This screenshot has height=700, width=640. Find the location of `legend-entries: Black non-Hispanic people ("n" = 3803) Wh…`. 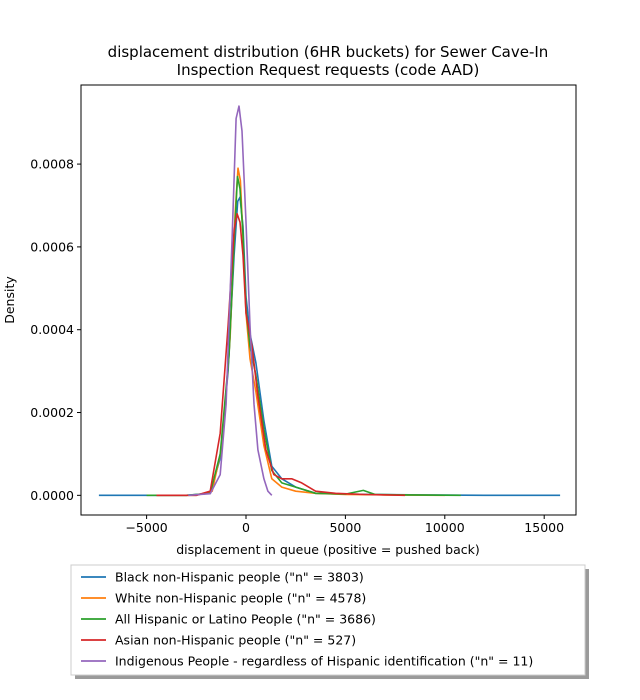

legend-entries: Black non-Hispanic people ("n" = 3803) Wh… is located at coordinates (307, 619).